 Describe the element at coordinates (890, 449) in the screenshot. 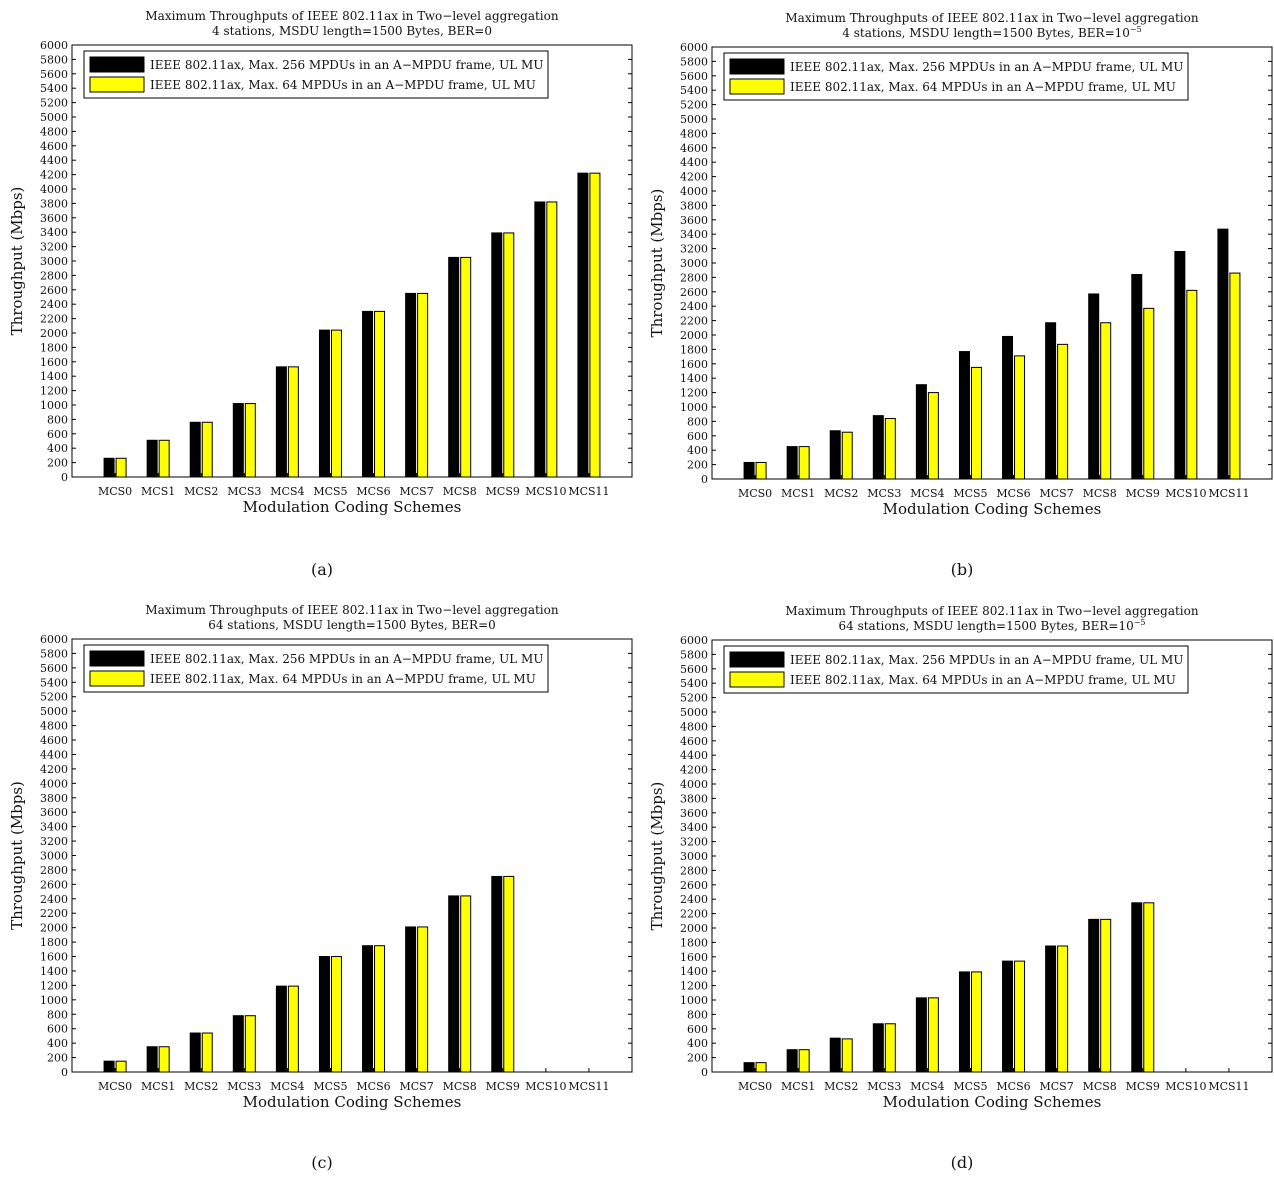

I see `bar-b-mcs3-series2` at that location.